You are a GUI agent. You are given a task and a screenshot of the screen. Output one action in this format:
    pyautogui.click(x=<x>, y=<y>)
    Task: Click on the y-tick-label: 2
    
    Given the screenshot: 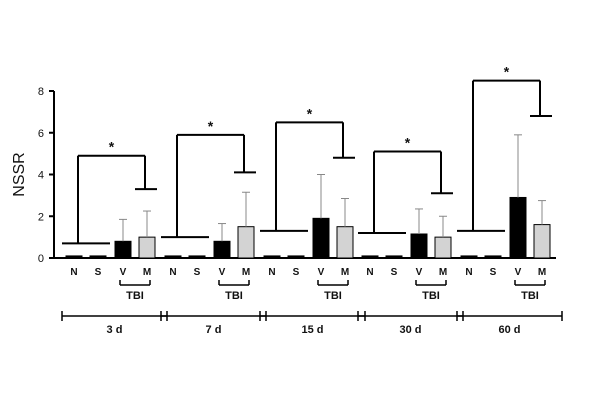 What is the action you would take?
    pyautogui.click(x=41, y=217)
    